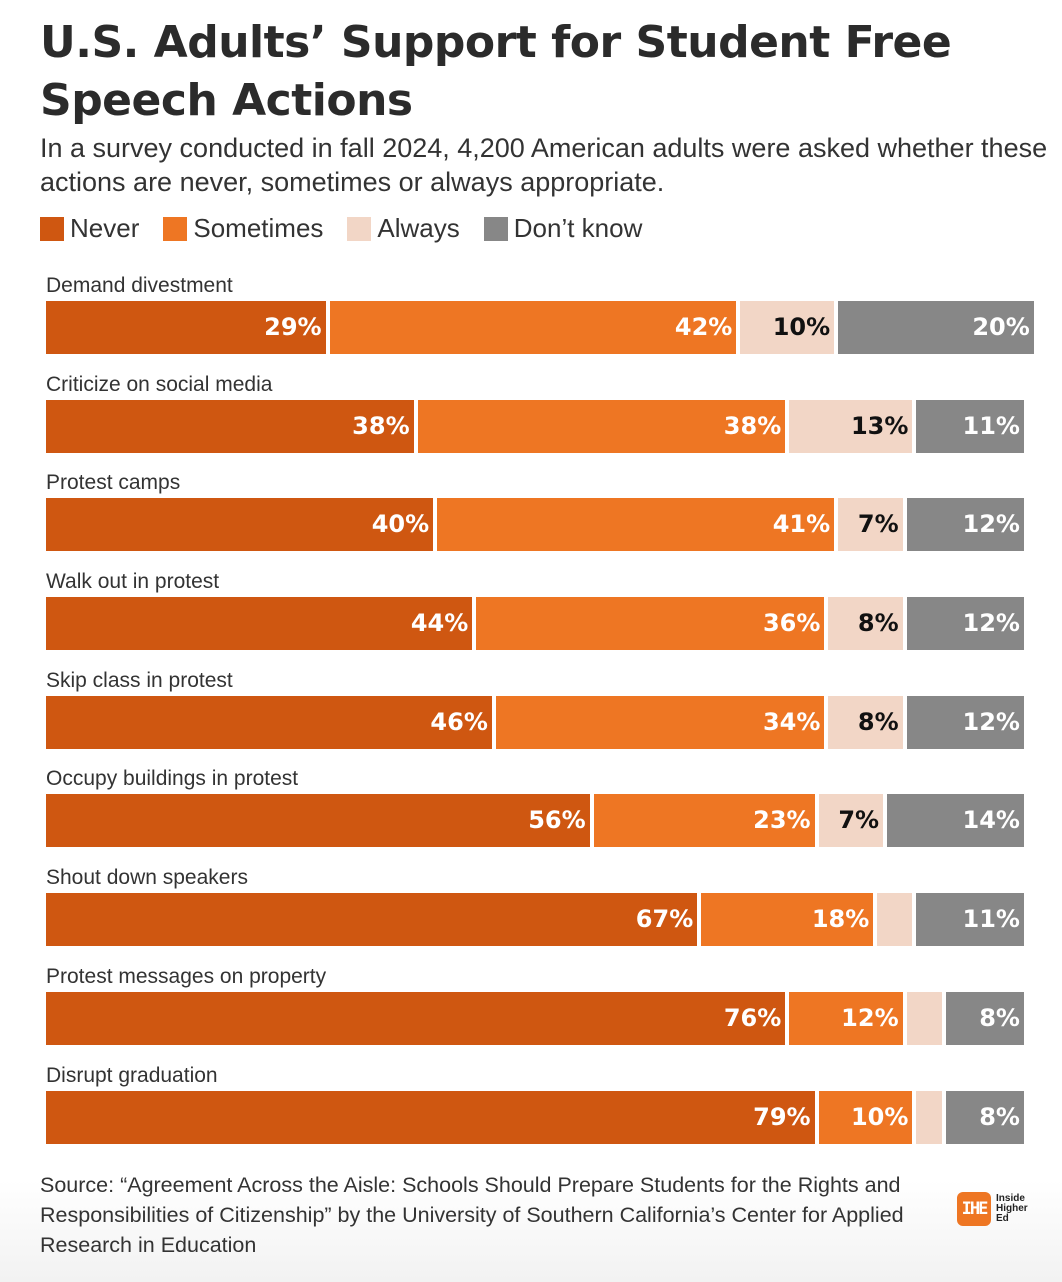 The width and height of the screenshot is (1062, 1282). I want to click on stacked-bar: 79% 10% 8%, so click(535, 1117).